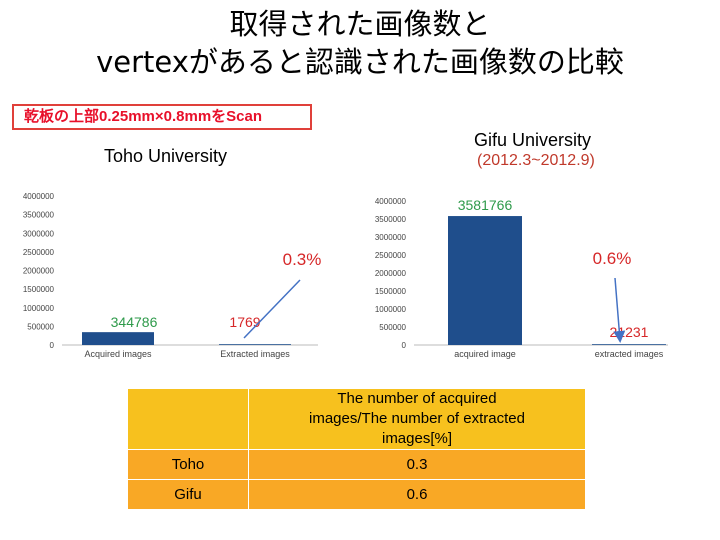 The height and width of the screenshot is (540, 720). I want to click on table-header-empty-cell, so click(188, 419).